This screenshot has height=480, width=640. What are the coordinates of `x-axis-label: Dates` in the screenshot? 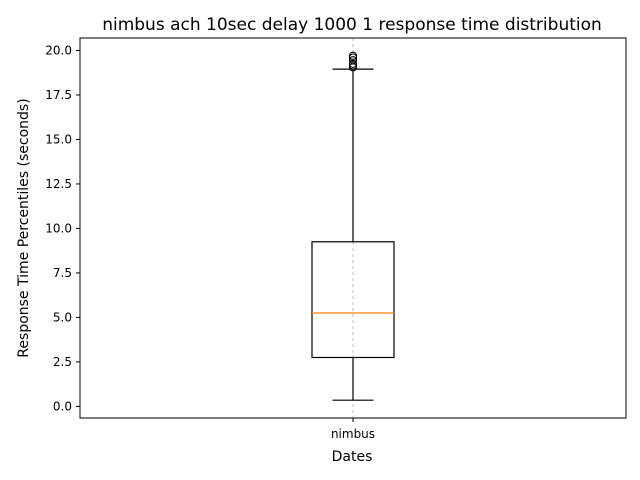 It's located at (352, 457).